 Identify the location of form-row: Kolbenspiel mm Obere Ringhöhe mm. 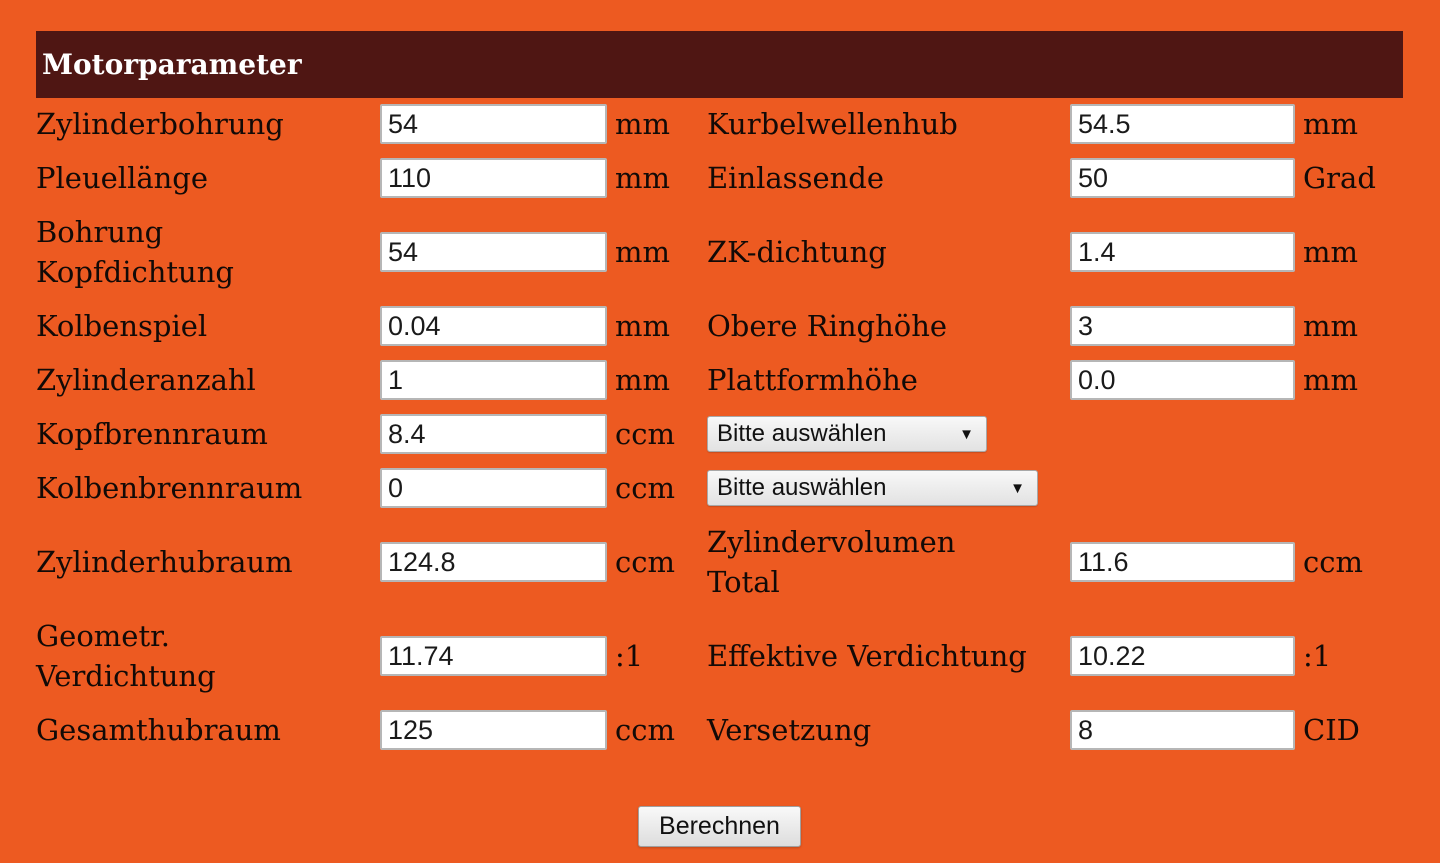
(719, 326).